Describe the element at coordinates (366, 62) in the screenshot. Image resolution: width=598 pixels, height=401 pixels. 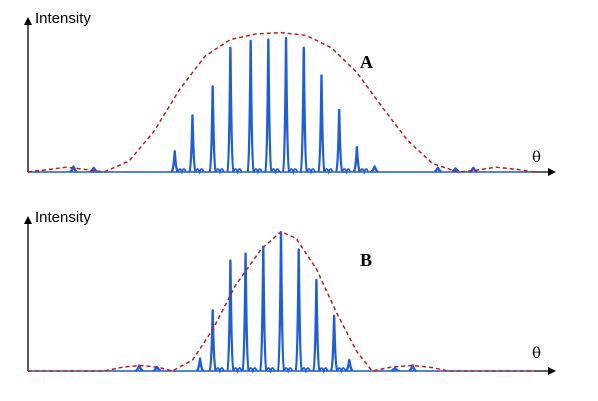
I see `panel-label-0: A` at that location.